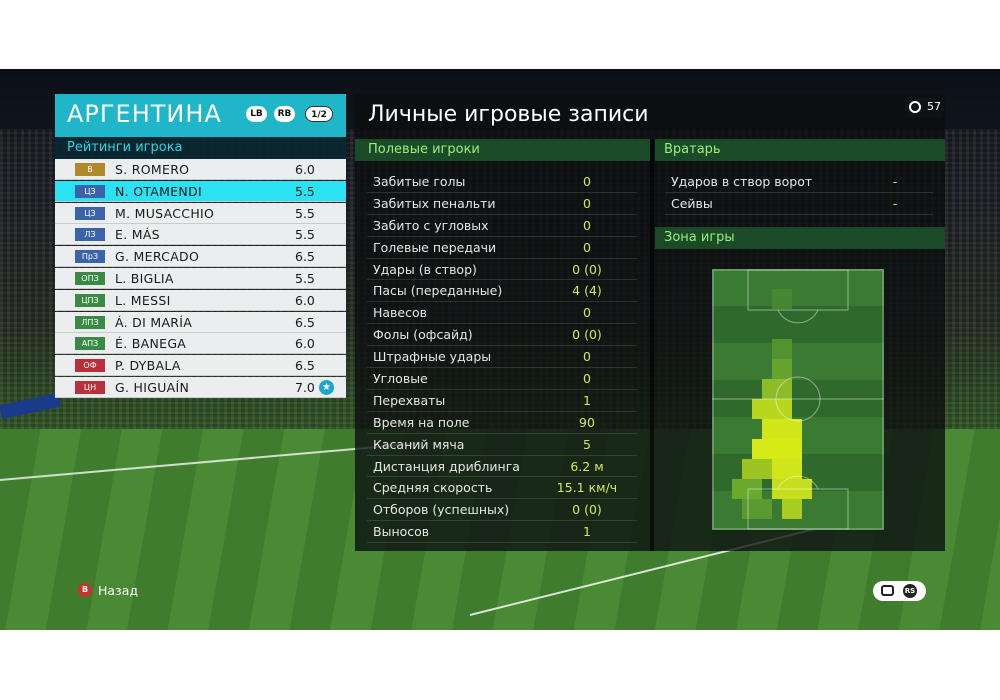 This screenshot has height=700, width=1000. I want to click on player-name: G. MERCADO, so click(157, 257).